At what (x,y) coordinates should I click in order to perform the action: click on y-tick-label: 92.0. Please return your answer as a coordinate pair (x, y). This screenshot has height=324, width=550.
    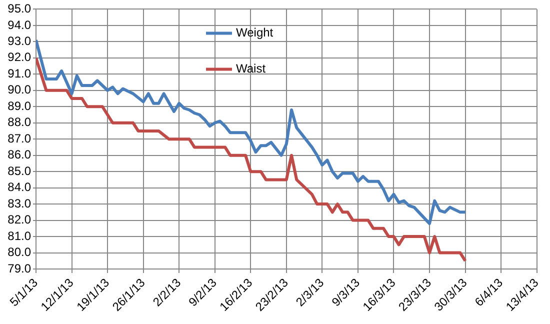
    Looking at the image, I should click on (20, 57).